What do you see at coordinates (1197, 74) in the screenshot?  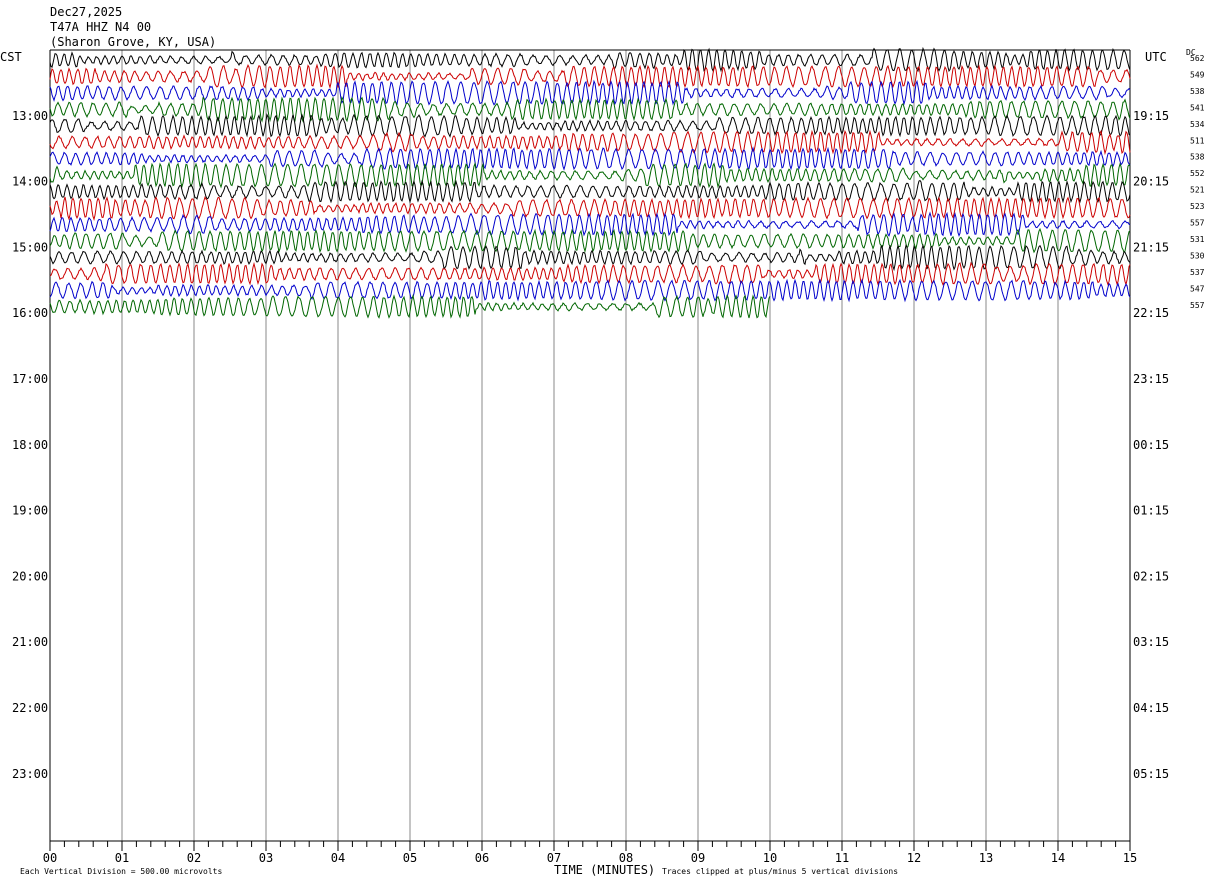 I see `dc-offset-label: 549` at bounding box center [1197, 74].